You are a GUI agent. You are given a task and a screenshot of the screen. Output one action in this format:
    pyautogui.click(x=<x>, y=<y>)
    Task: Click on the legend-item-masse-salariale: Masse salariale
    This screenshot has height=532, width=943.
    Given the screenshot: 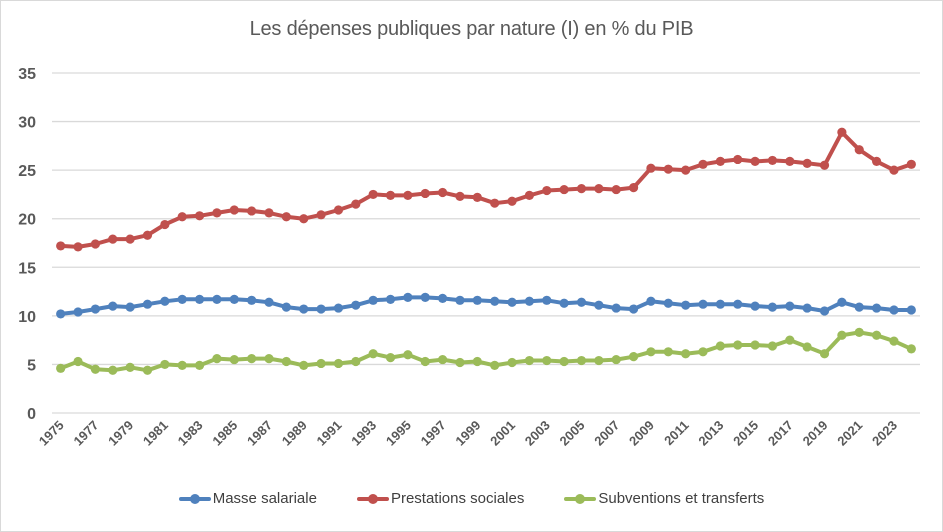 What is the action you would take?
    pyautogui.click(x=247, y=498)
    